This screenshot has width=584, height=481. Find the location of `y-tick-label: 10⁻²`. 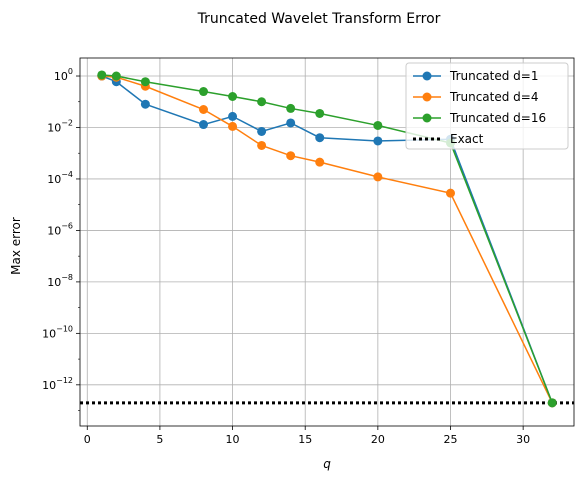

y-tick-label: 10⁻² is located at coordinates (60, 126).